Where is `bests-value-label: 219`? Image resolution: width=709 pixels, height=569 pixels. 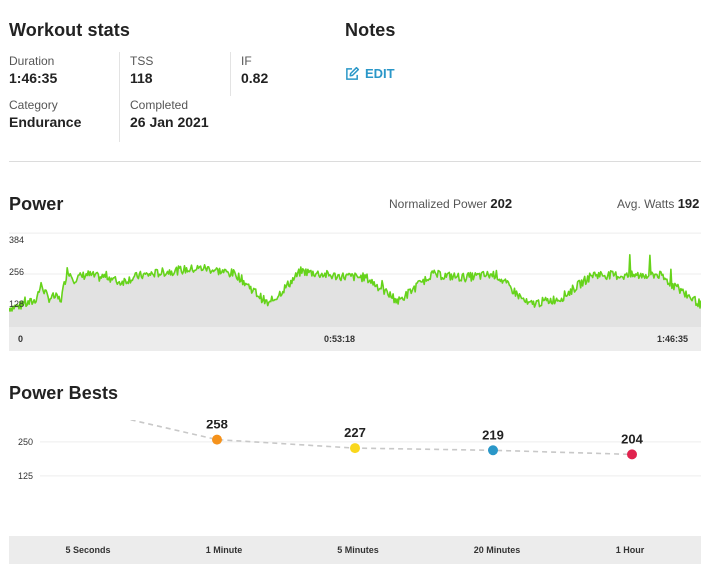 bests-value-label: 219 is located at coordinates (493, 434).